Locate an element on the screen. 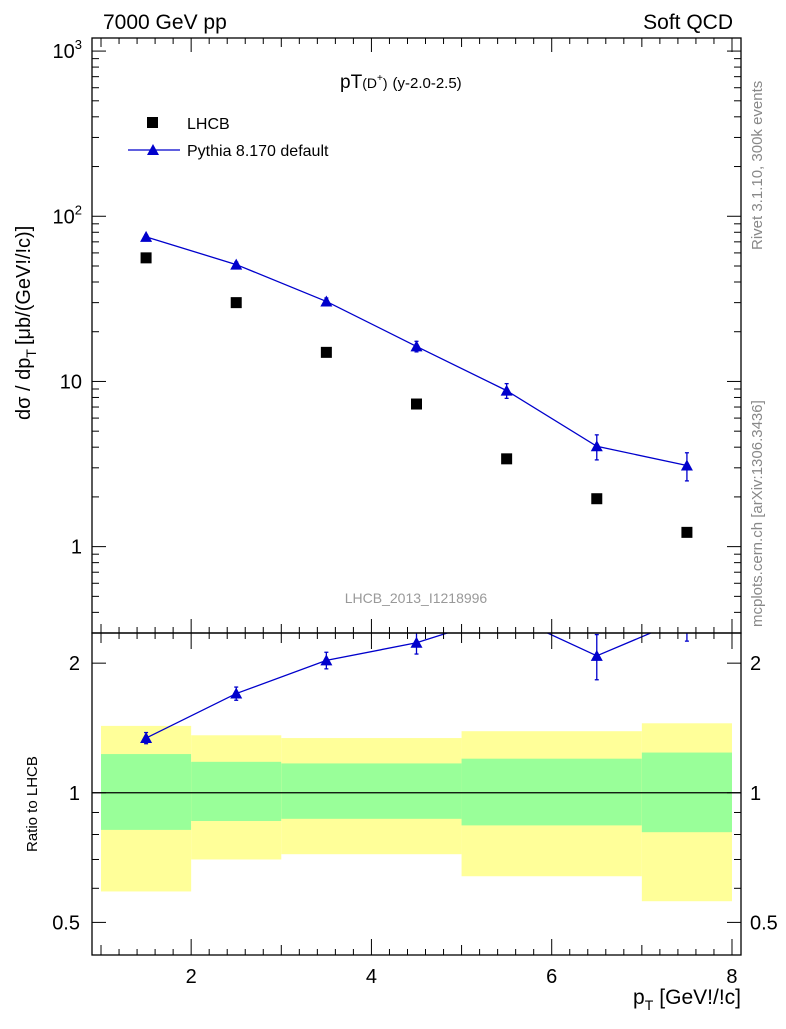 This screenshot has height=1029, width=786. x-tick-label: 8 is located at coordinates (731, 977).